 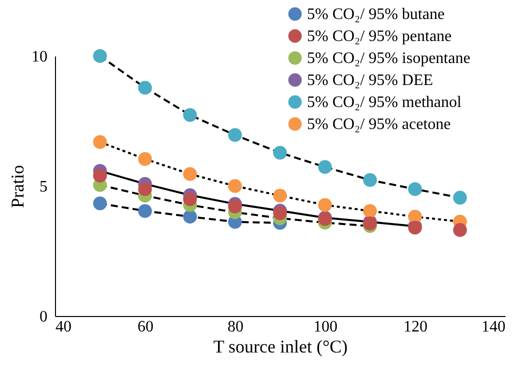 What do you see at coordinates (388, 58) in the screenshot?
I see `legend-label: 5% CO₂/ 95% isopentane` at bounding box center [388, 58].